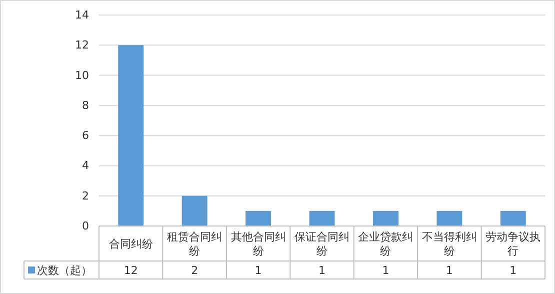 Image resolution: width=555 pixels, height=294 pixels. I want to click on y-tick-label: 14, so click(82, 15).